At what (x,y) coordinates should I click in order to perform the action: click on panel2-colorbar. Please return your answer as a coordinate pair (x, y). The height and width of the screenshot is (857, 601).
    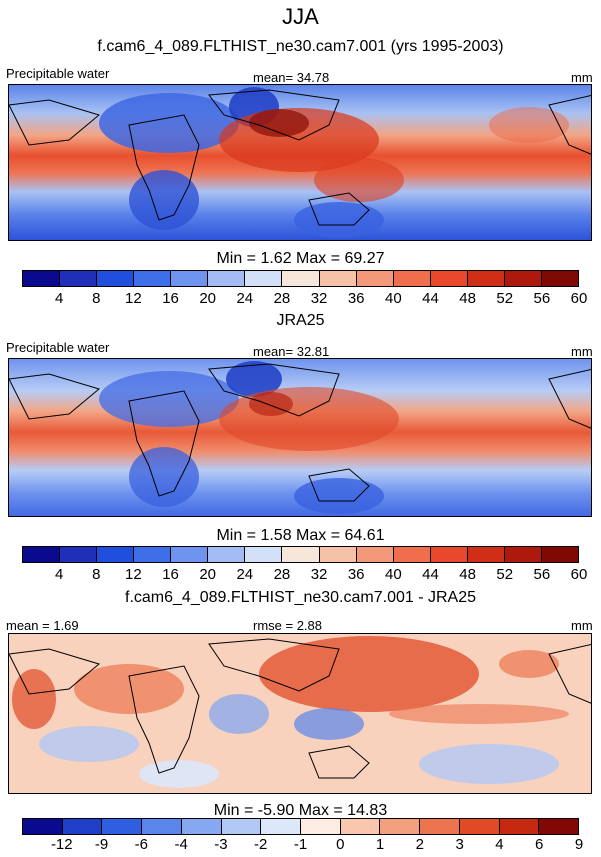
    Looking at the image, I should click on (300, 554).